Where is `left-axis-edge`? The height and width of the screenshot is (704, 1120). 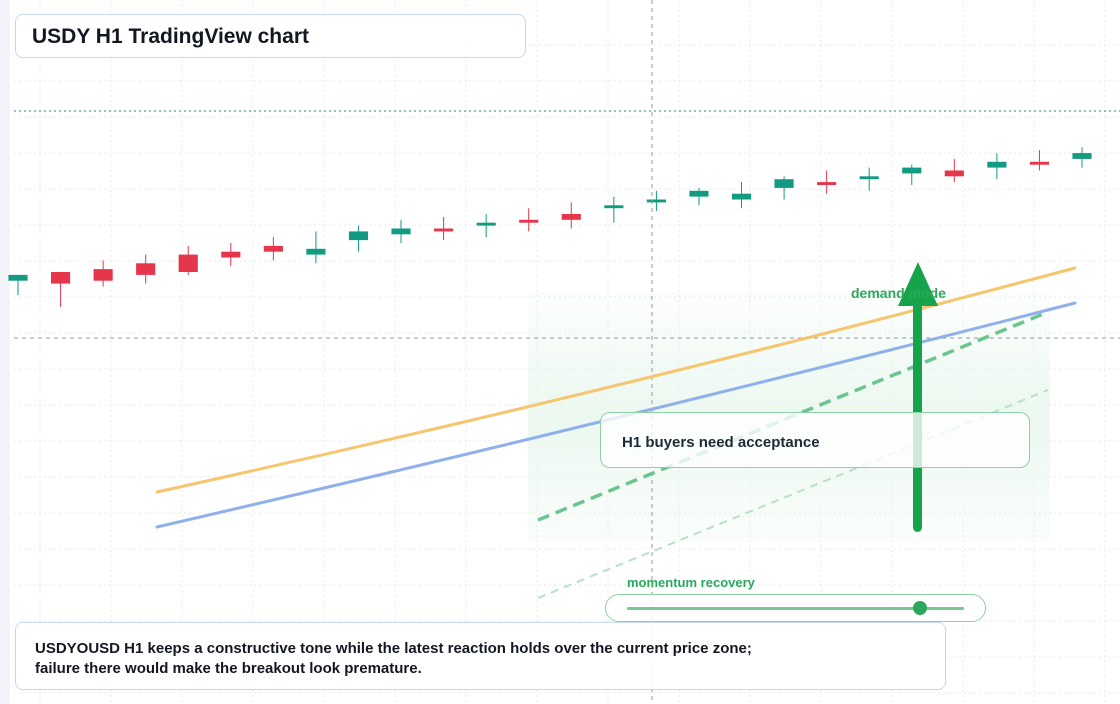 left-axis-edge is located at coordinates (5, 352).